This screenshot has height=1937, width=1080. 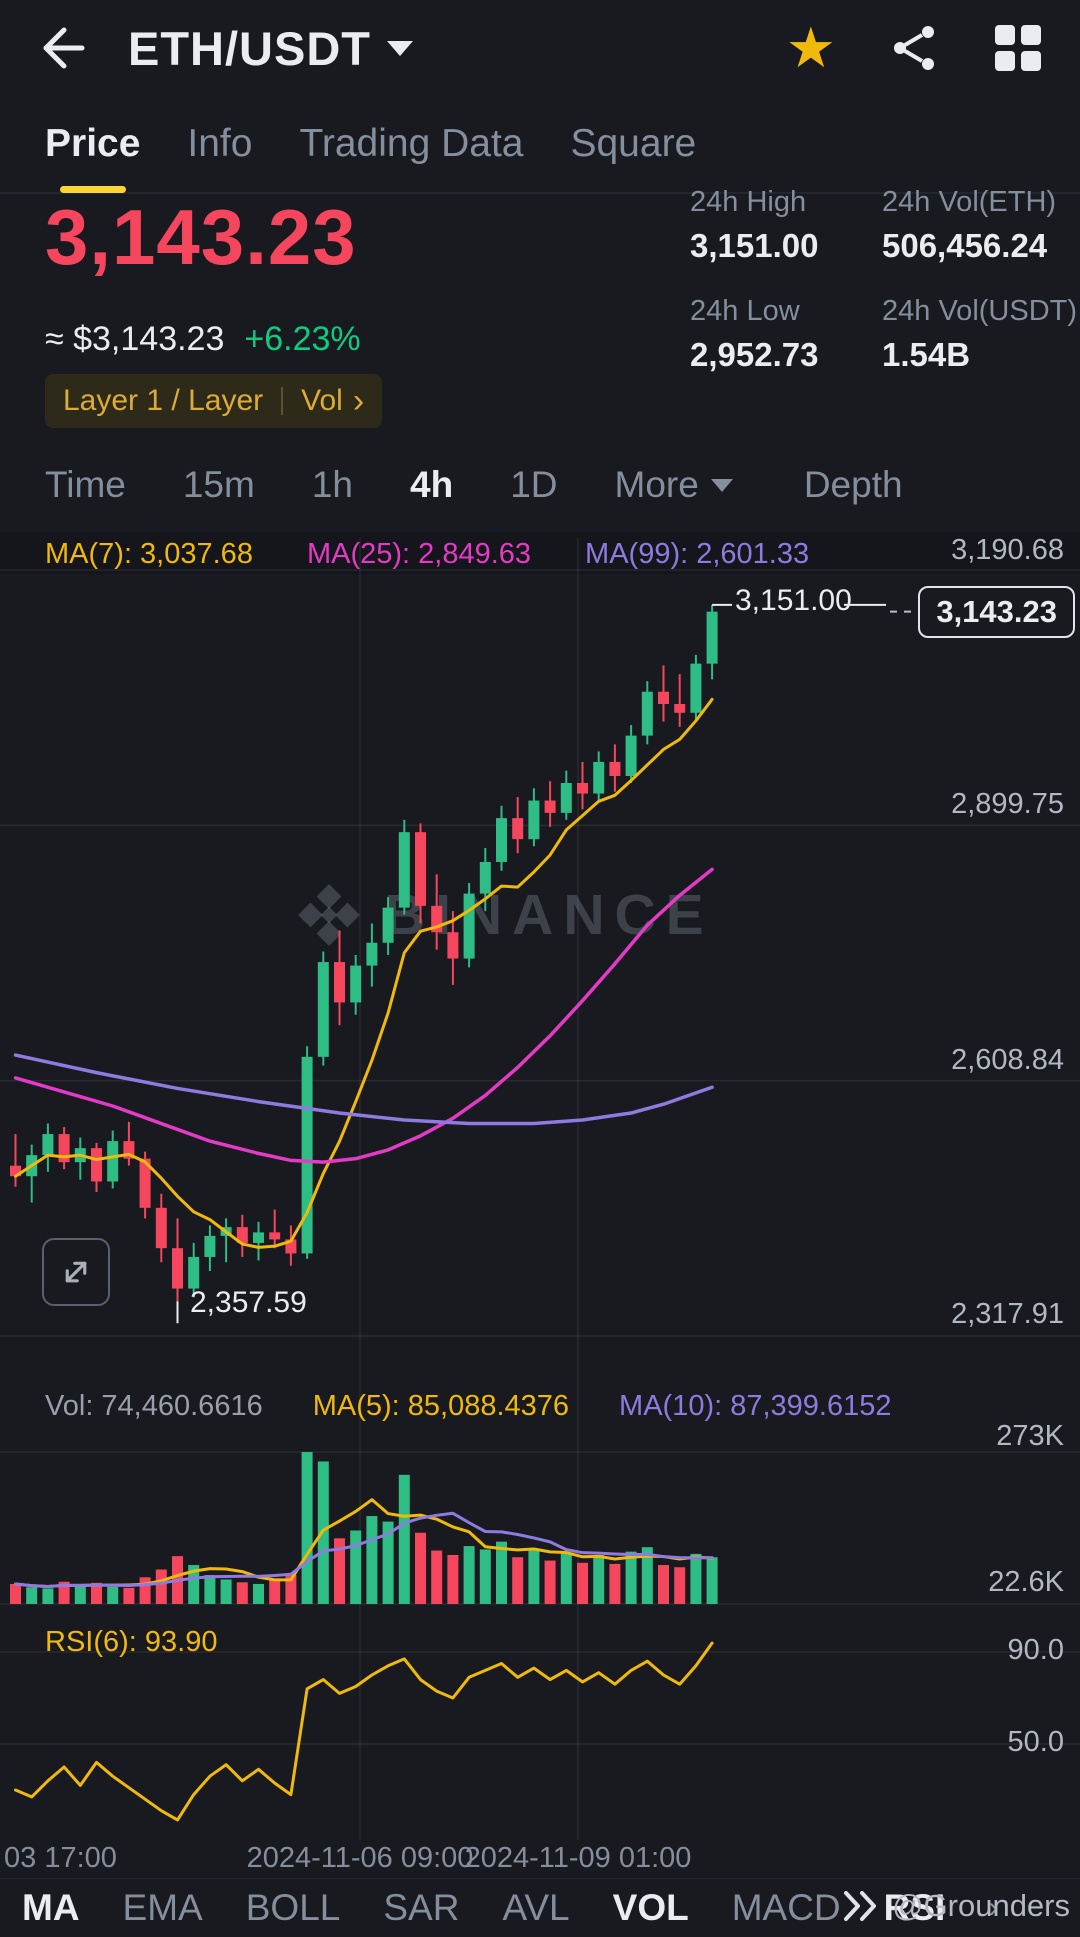 I want to click on stat-24h-high: 24h High 3,151.00, so click(x=773, y=225).